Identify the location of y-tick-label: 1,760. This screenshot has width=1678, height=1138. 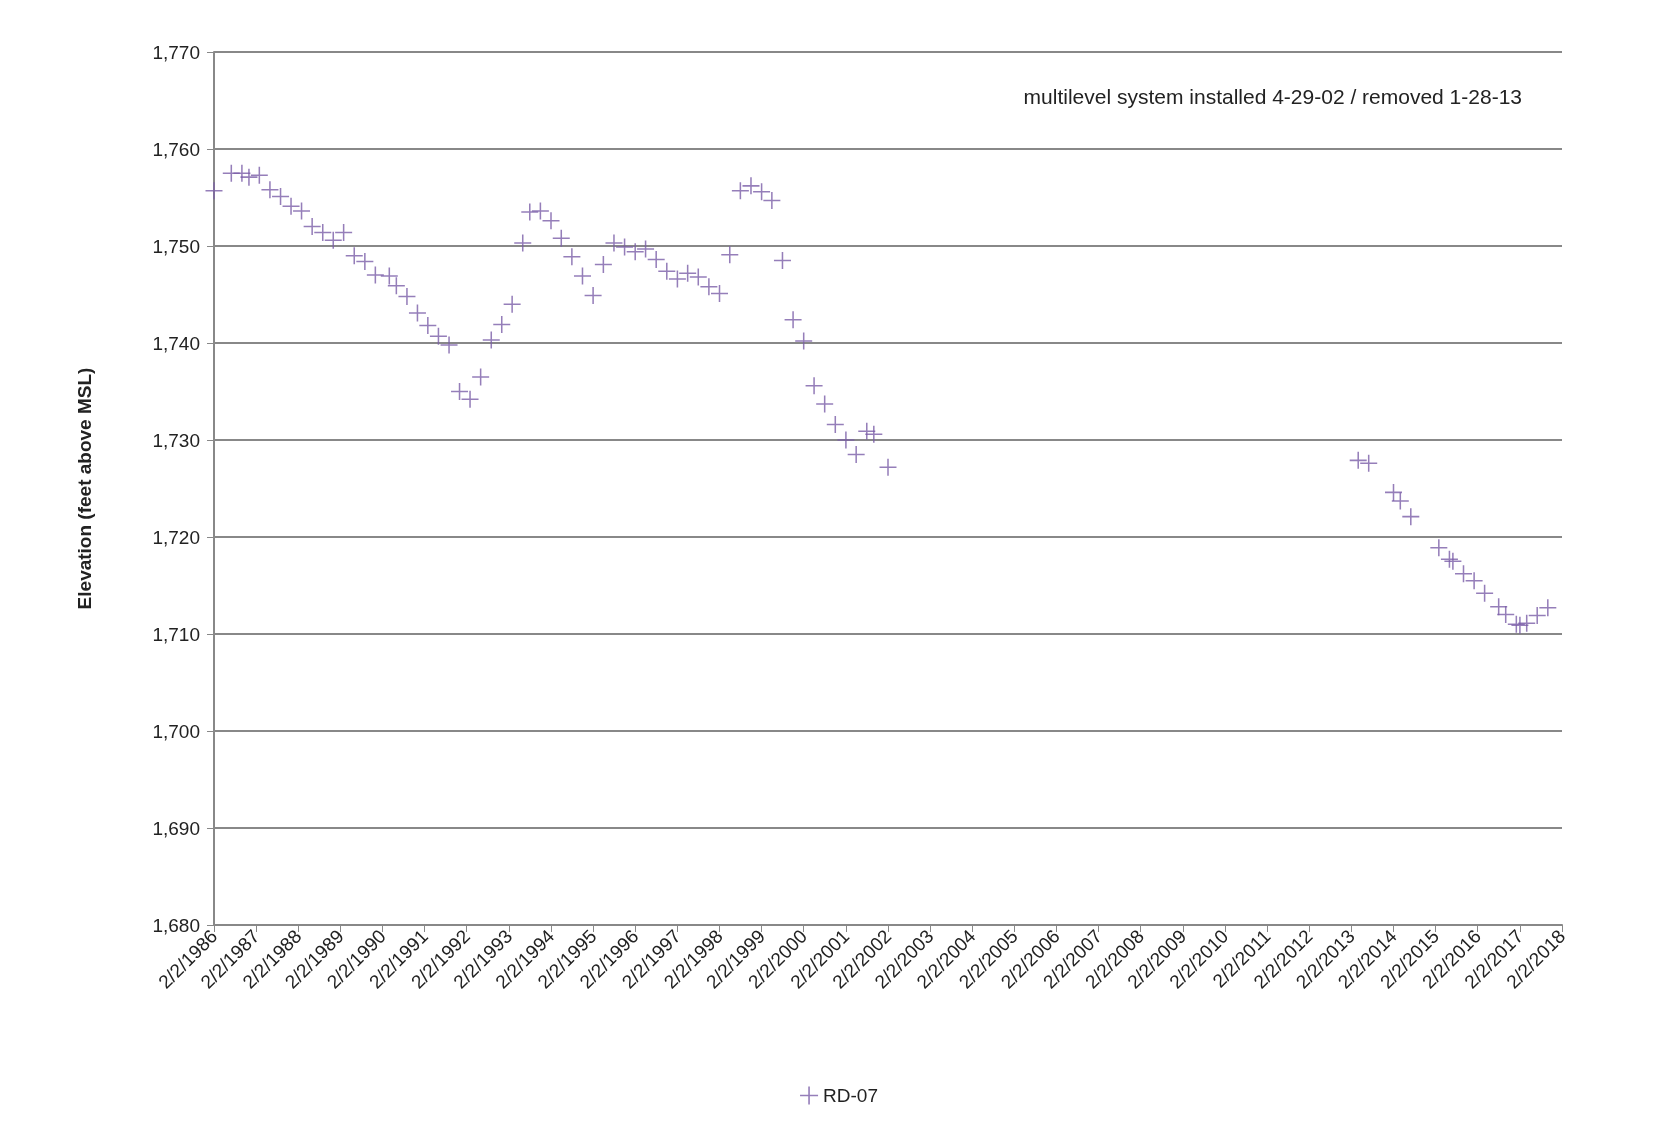
(176, 149).